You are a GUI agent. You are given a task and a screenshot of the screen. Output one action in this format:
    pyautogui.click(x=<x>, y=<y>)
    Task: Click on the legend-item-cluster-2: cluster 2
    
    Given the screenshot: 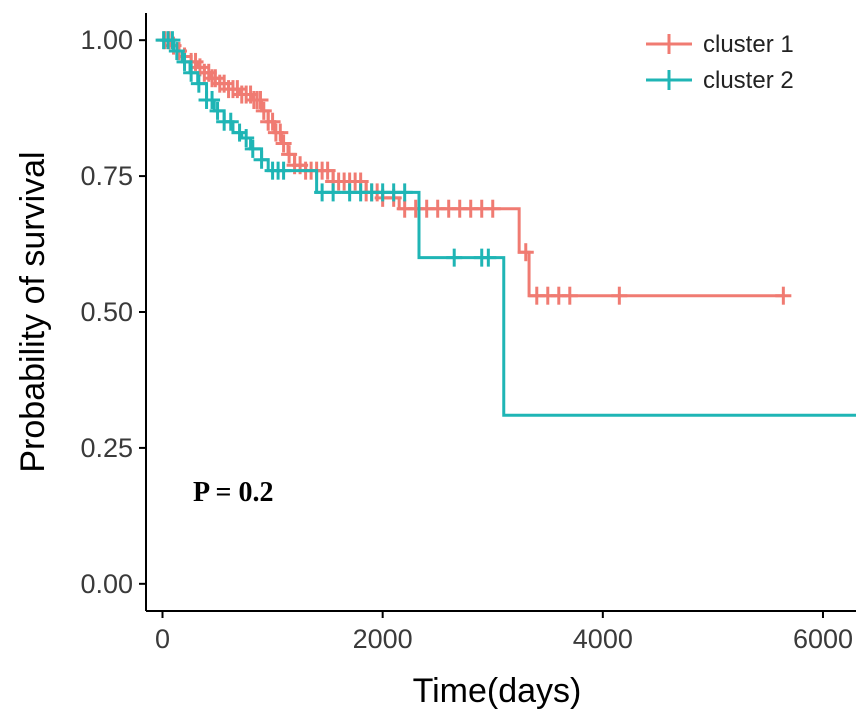 What is the action you would take?
    pyautogui.click(x=720, y=80)
    